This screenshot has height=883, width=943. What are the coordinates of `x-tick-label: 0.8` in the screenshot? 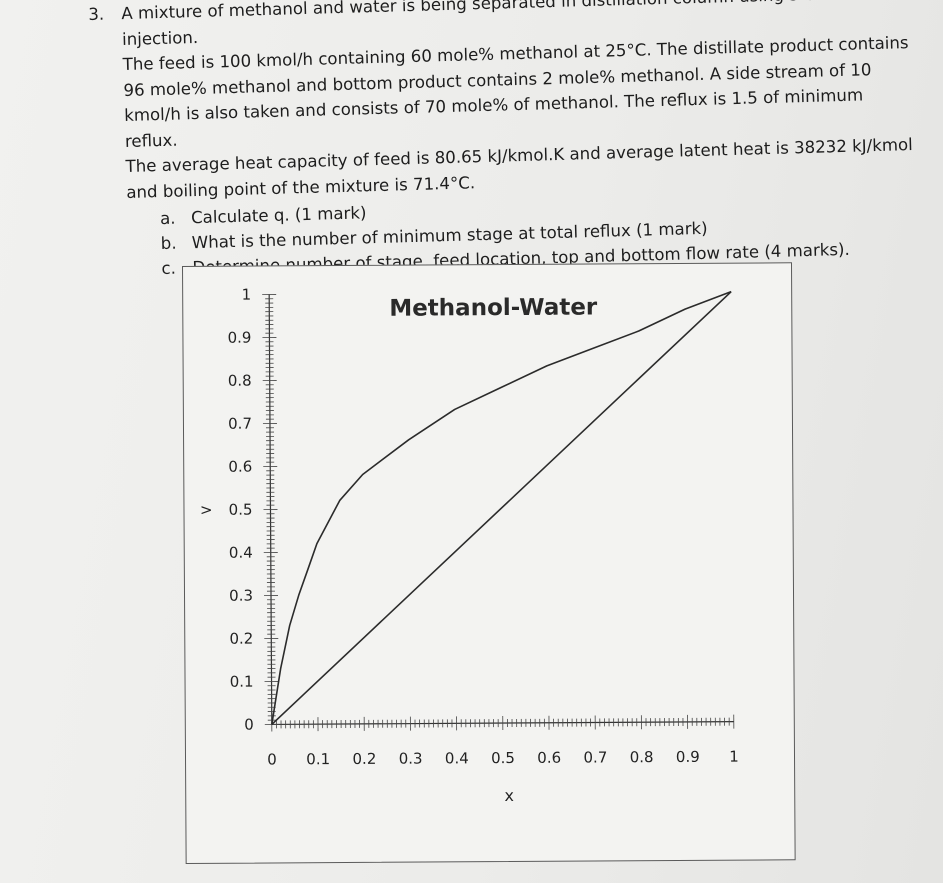 It's located at (642, 757).